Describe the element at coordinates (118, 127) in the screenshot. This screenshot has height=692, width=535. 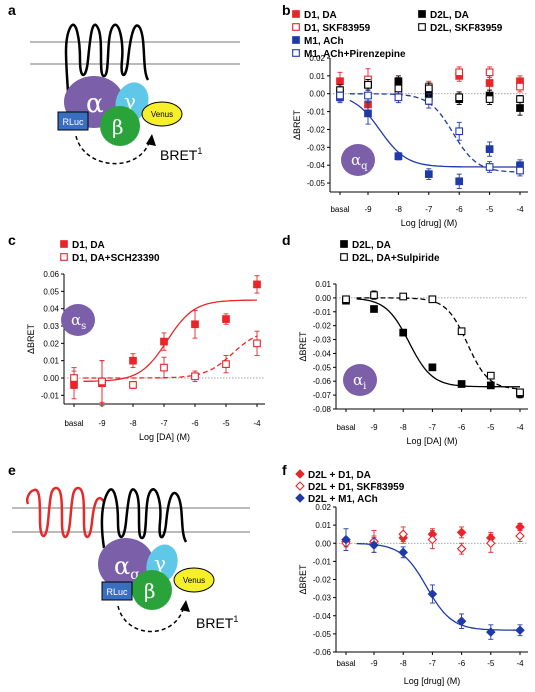
I see `beta-label: β` at that location.